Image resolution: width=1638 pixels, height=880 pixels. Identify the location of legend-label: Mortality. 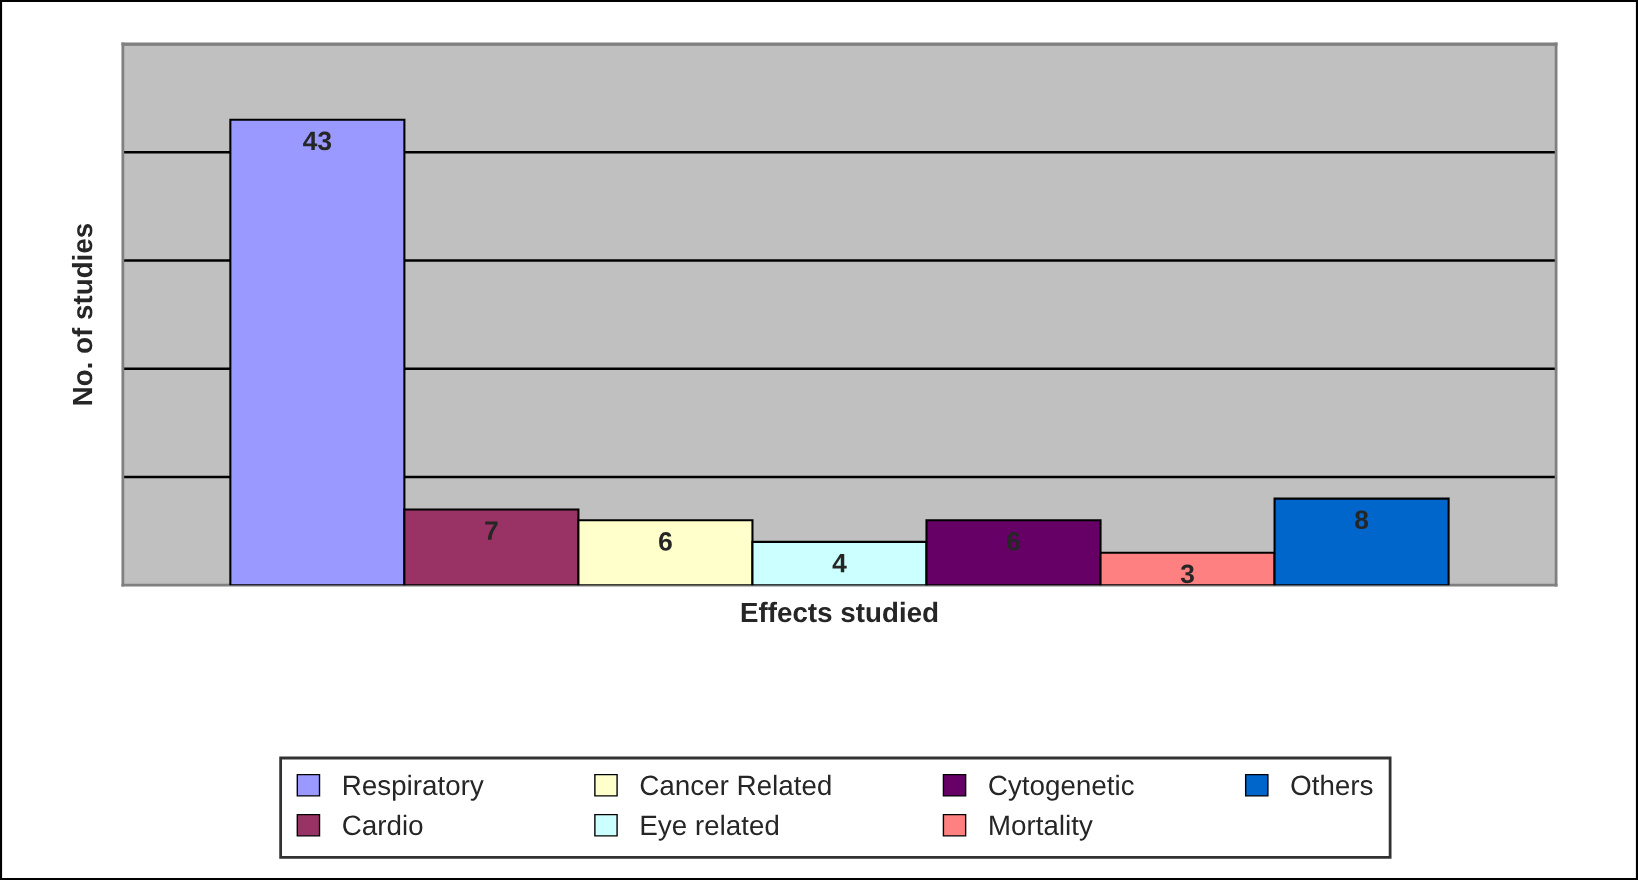
(1041, 827).